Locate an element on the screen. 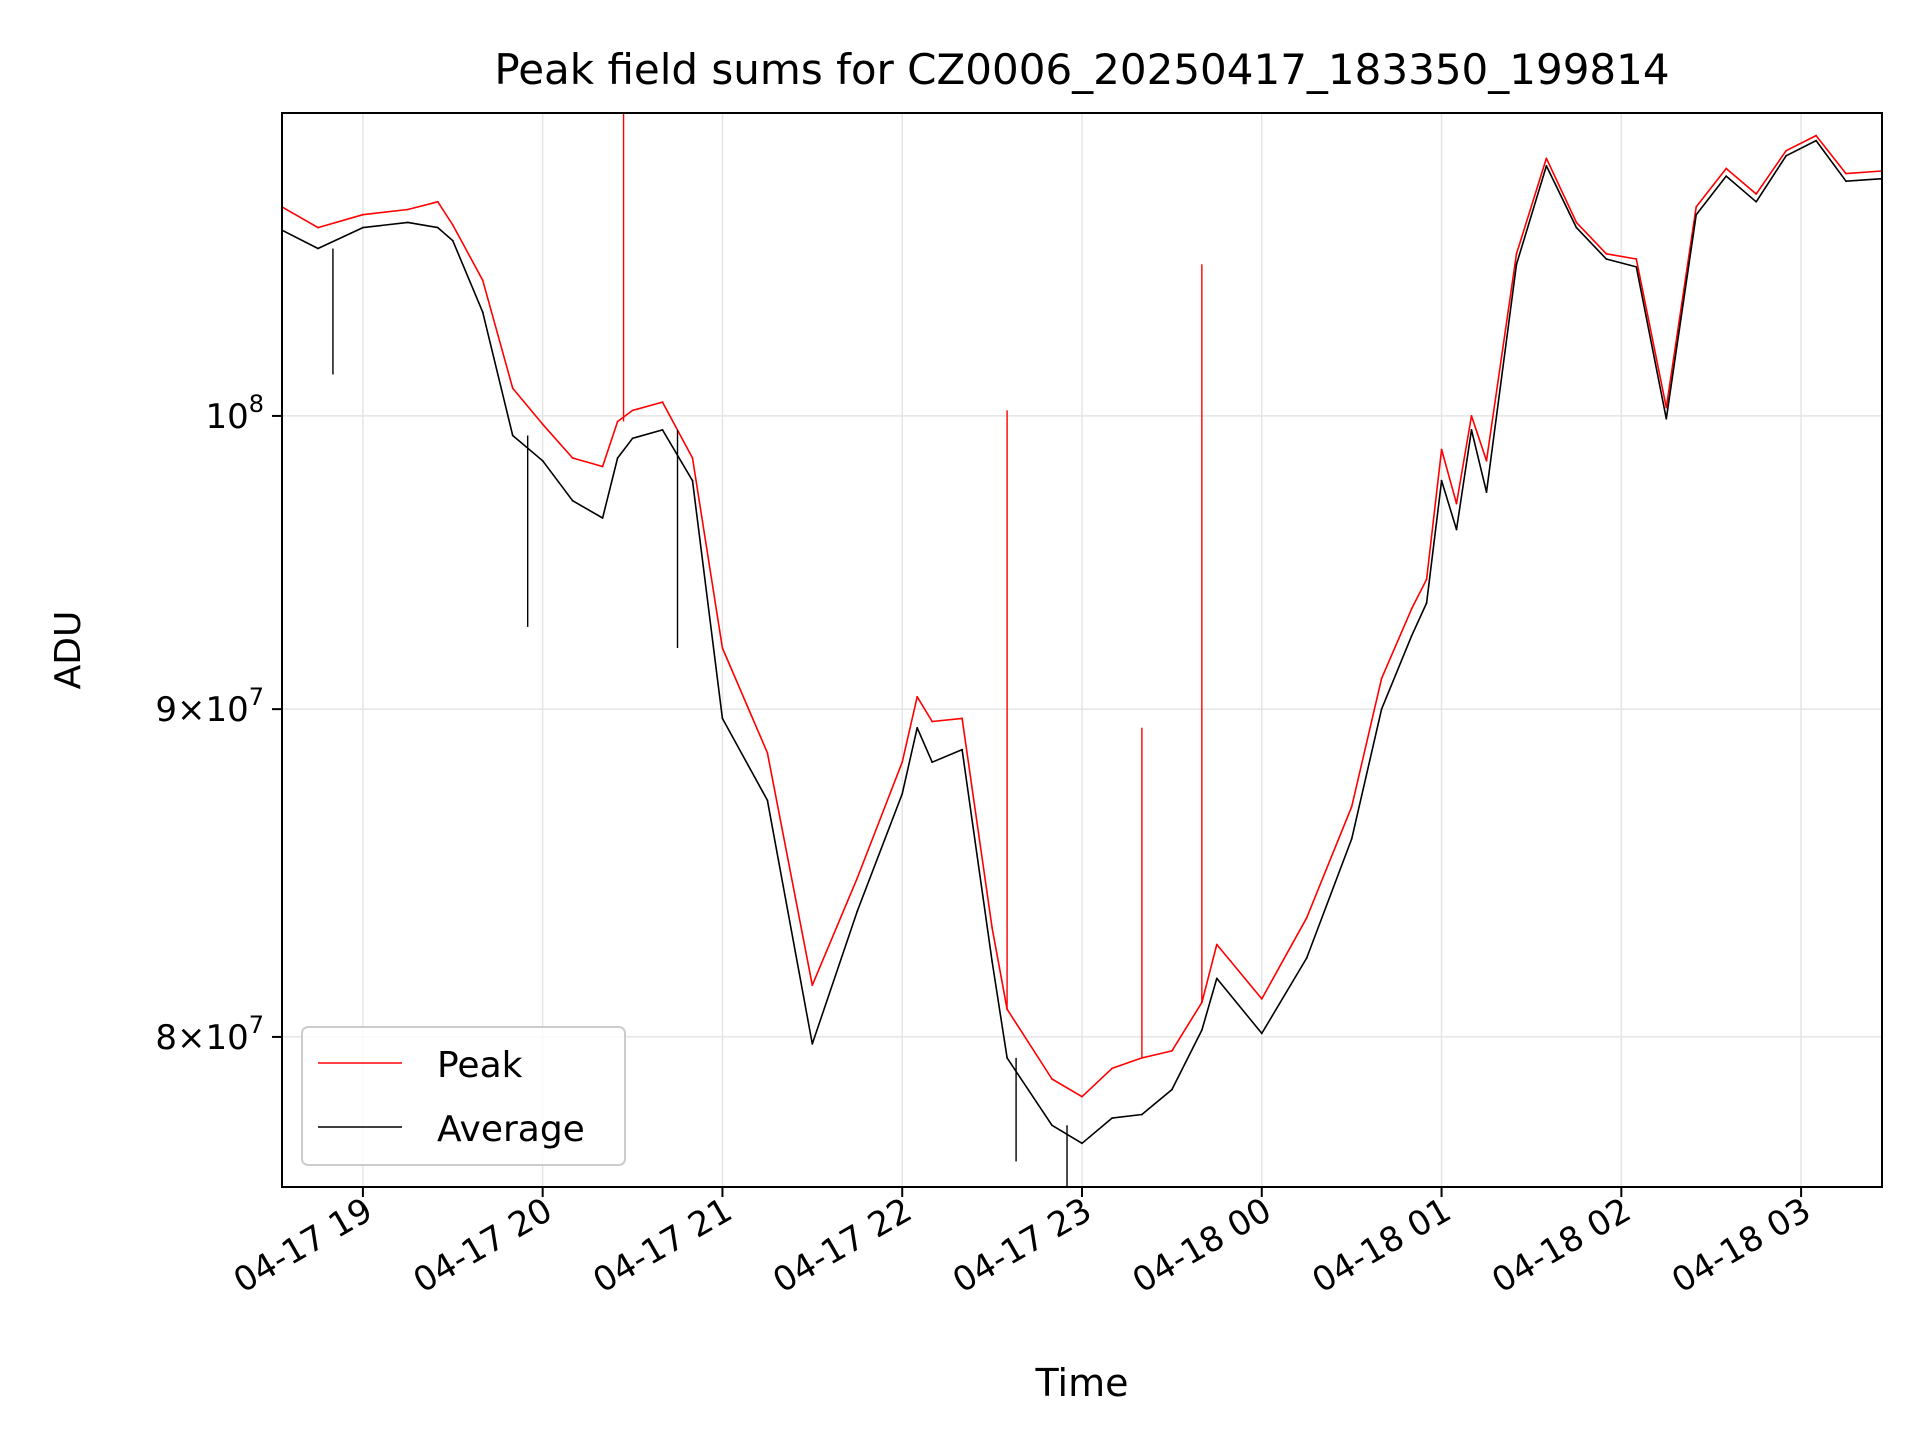 The width and height of the screenshot is (1920, 1440). y-tick-label: 8×107 is located at coordinates (209, 1034).